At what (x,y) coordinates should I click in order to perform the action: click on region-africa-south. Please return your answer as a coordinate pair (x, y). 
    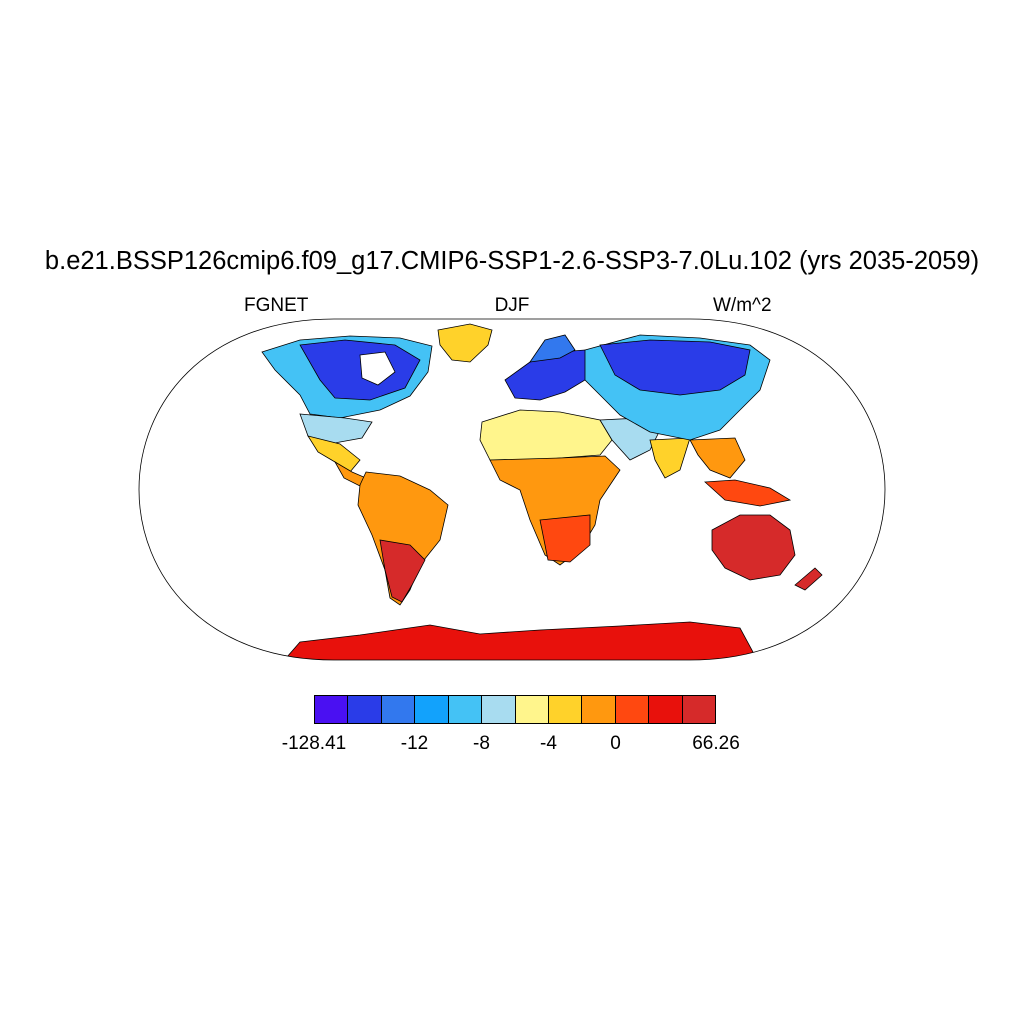
    Looking at the image, I should click on (565, 538).